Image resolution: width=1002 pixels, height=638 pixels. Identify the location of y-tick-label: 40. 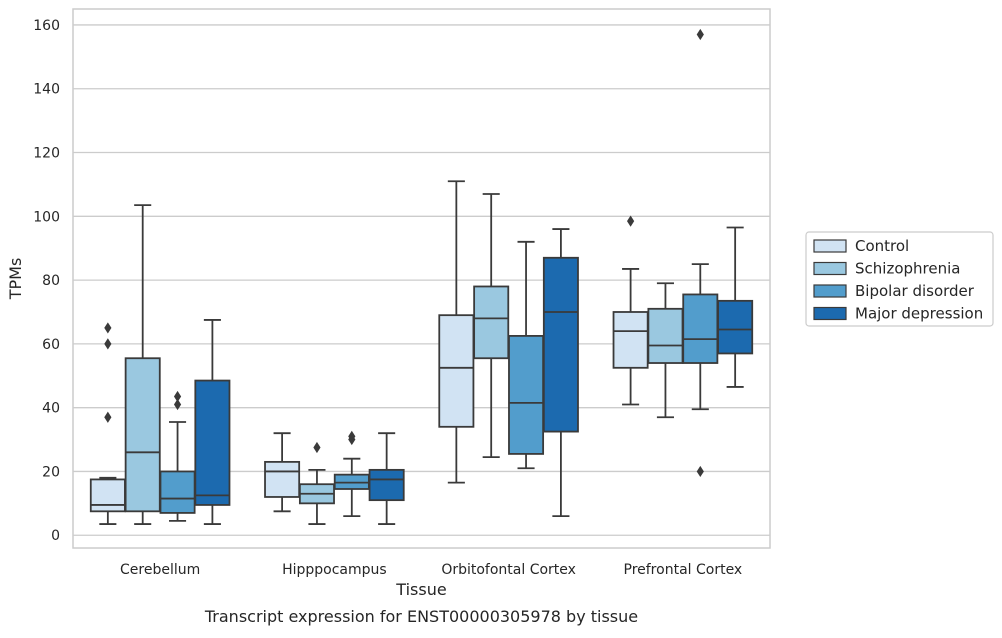
(51, 409).